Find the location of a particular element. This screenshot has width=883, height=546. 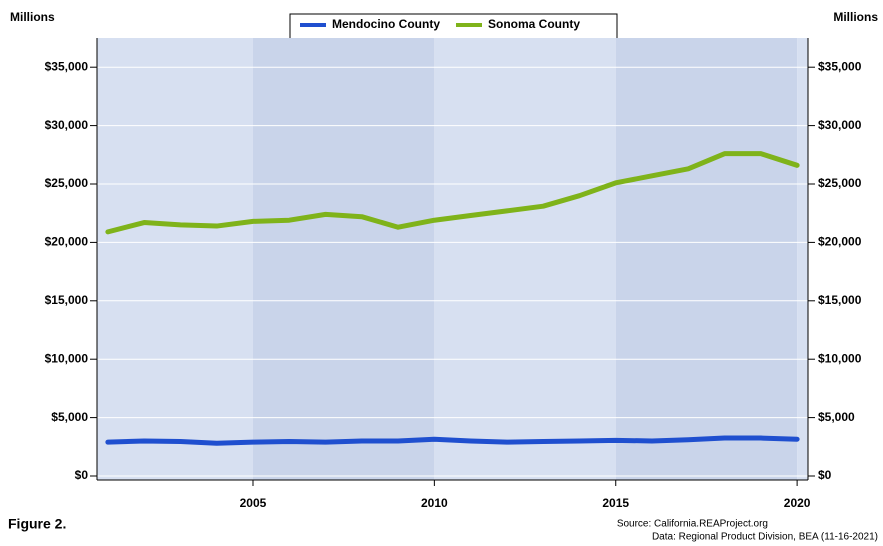

y-tick-label: $5,000 is located at coordinates (69, 417).